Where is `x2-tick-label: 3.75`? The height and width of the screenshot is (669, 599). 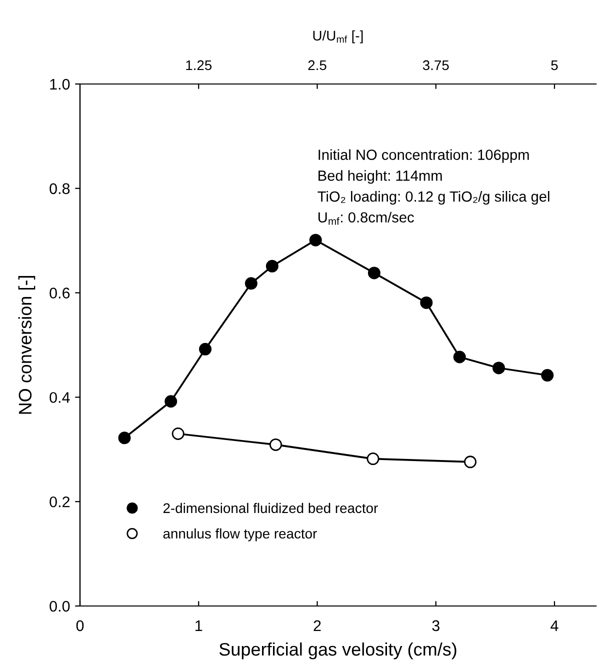
x2-tick-label: 3.75 is located at coordinates (435, 65).